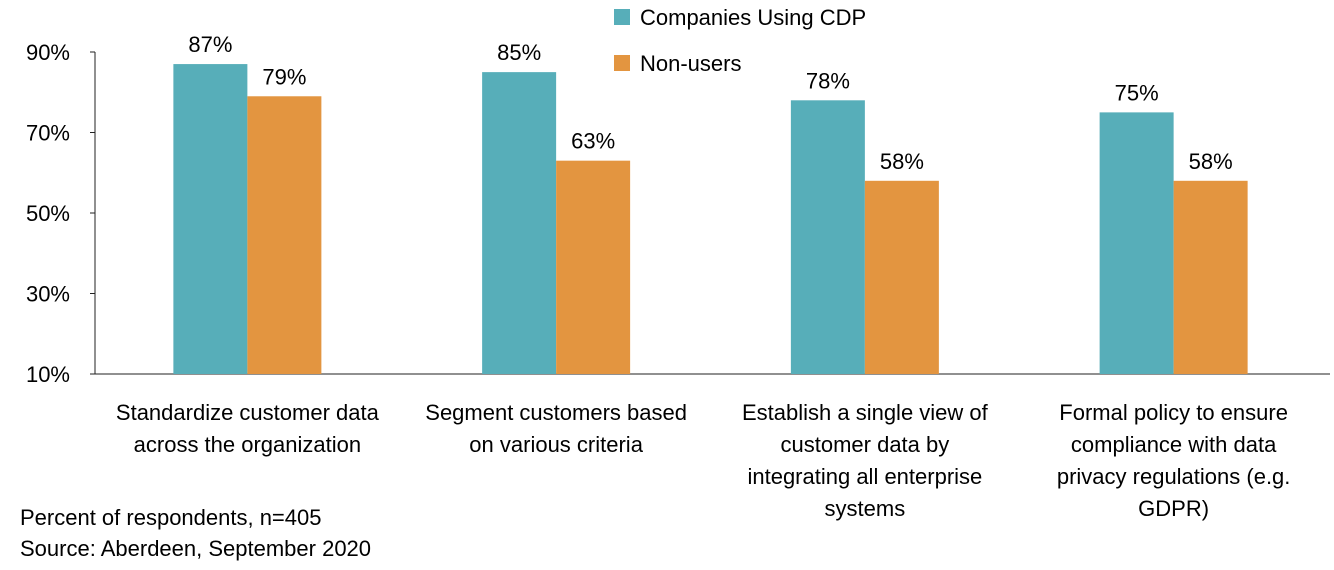  Describe the element at coordinates (519, 52) in the screenshot. I see `data-label: 85%` at that location.